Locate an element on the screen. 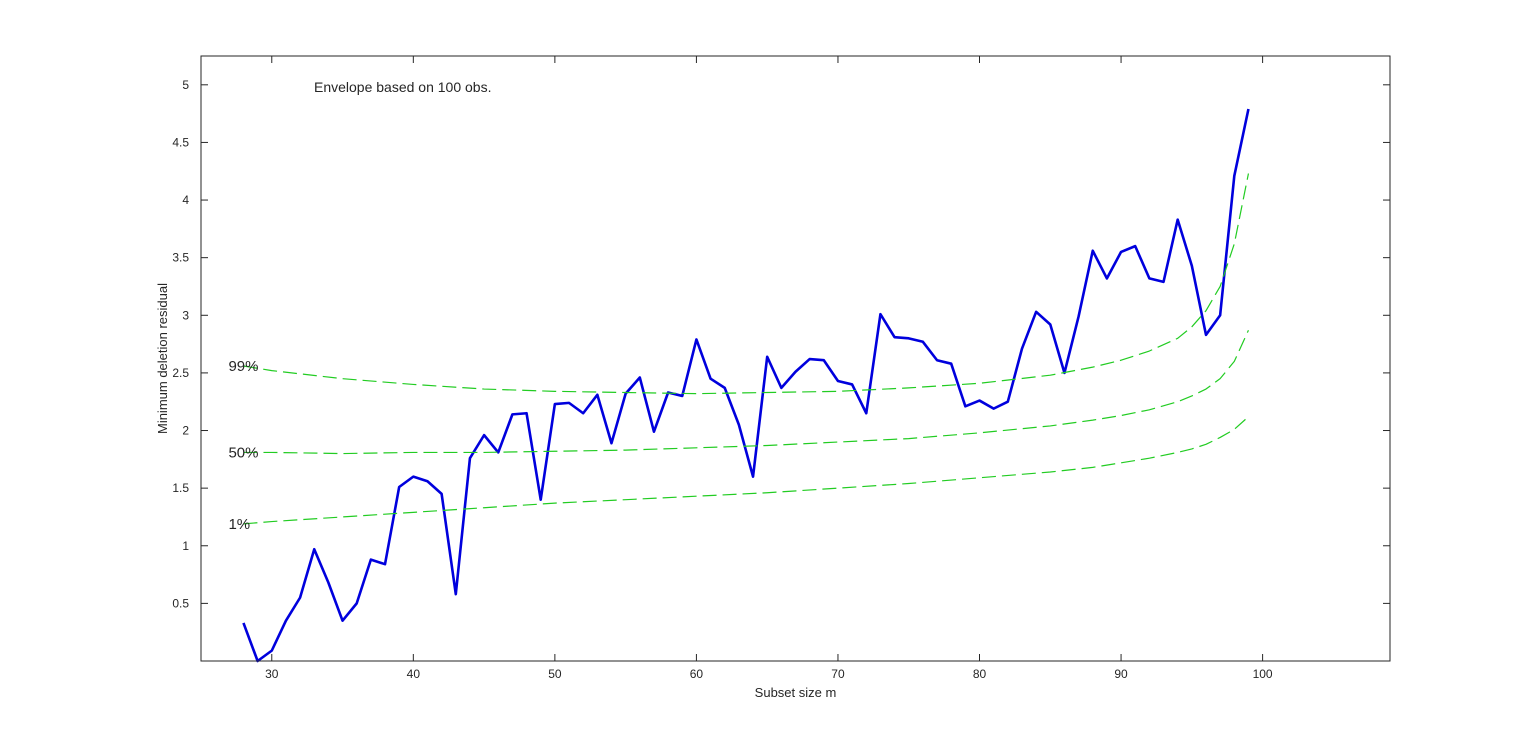 The image size is (1536, 744). x-tick-label: 40 is located at coordinates (414, 674).